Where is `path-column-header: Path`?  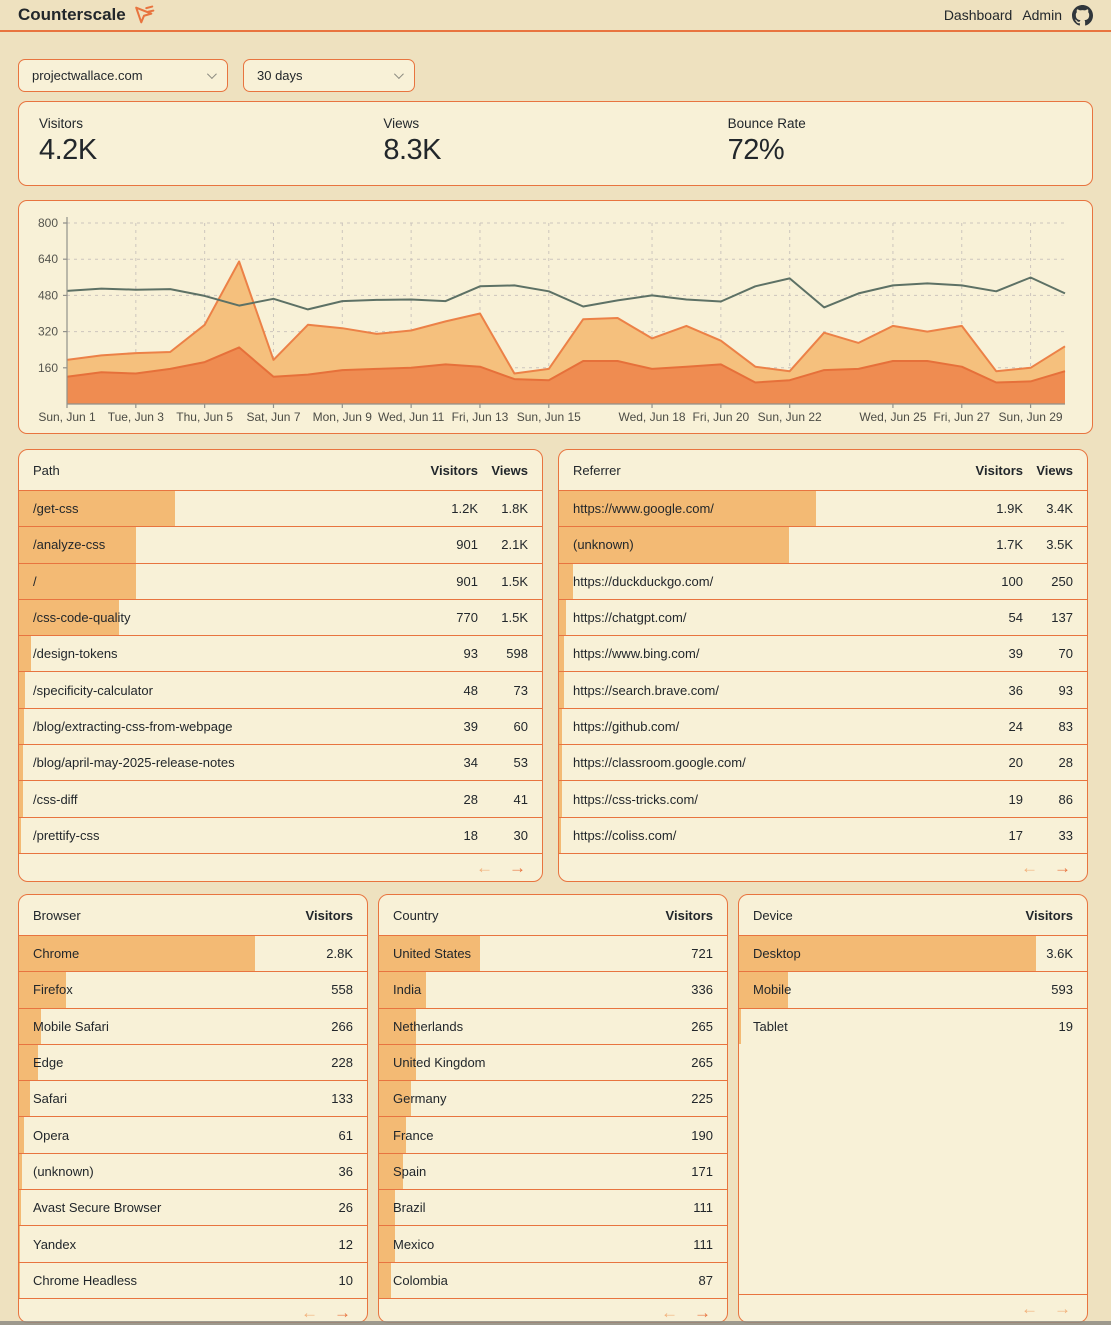
path-column-header: Path is located at coordinates (46, 470).